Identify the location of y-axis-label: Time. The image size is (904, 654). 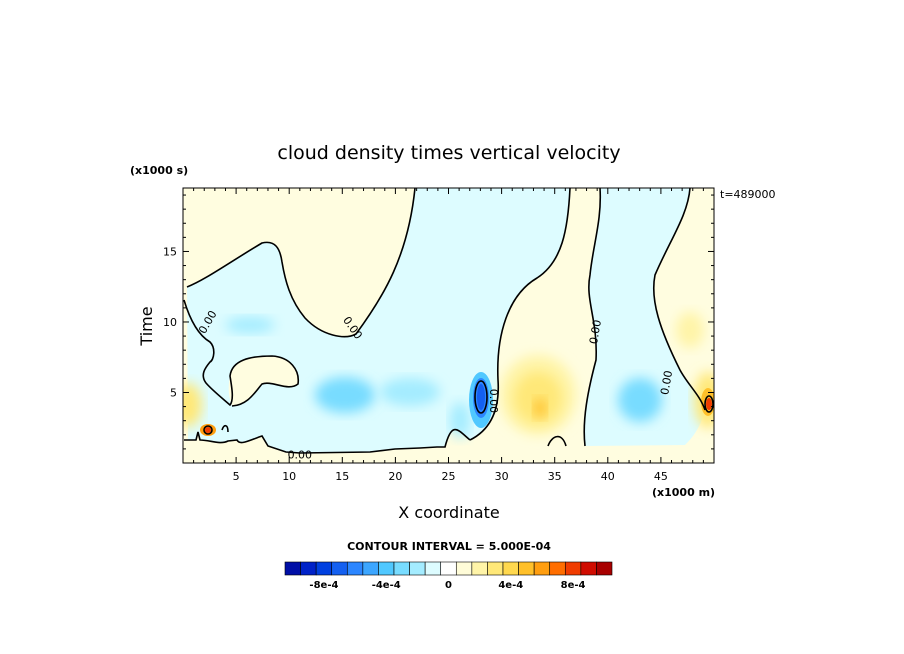
(146, 326).